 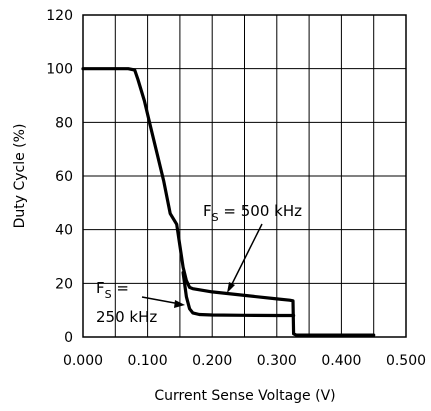 I want to click on x-tick-label: 0.400, so click(x=341, y=361).